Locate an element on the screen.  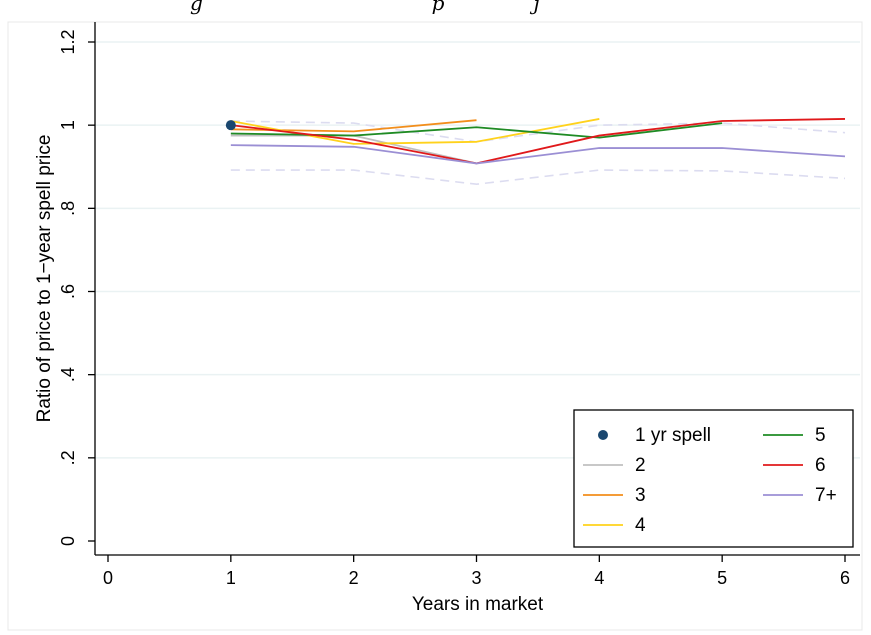
x-tick-label: 0 is located at coordinates (108, 578).